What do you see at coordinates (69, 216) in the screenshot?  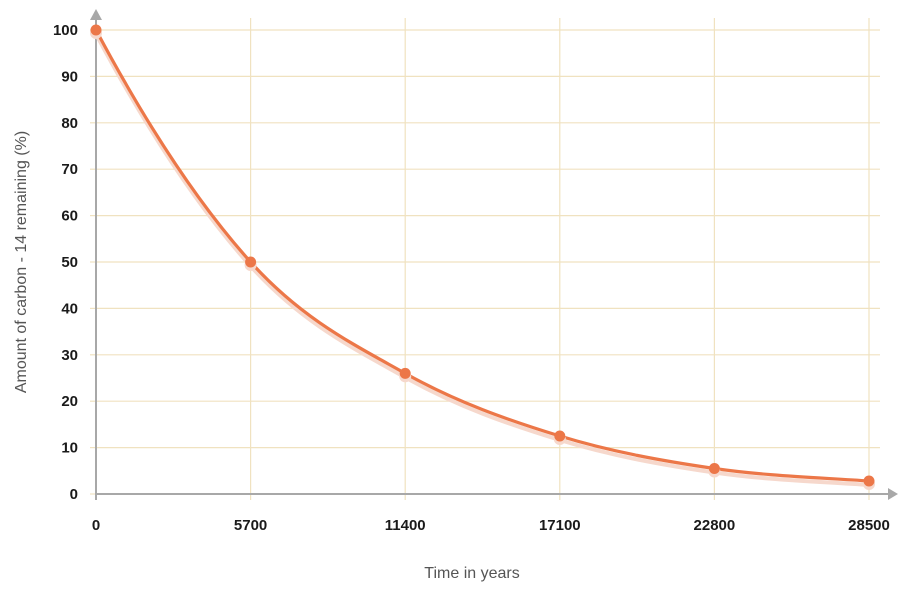 I see `y-tick-label: 60` at bounding box center [69, 216].